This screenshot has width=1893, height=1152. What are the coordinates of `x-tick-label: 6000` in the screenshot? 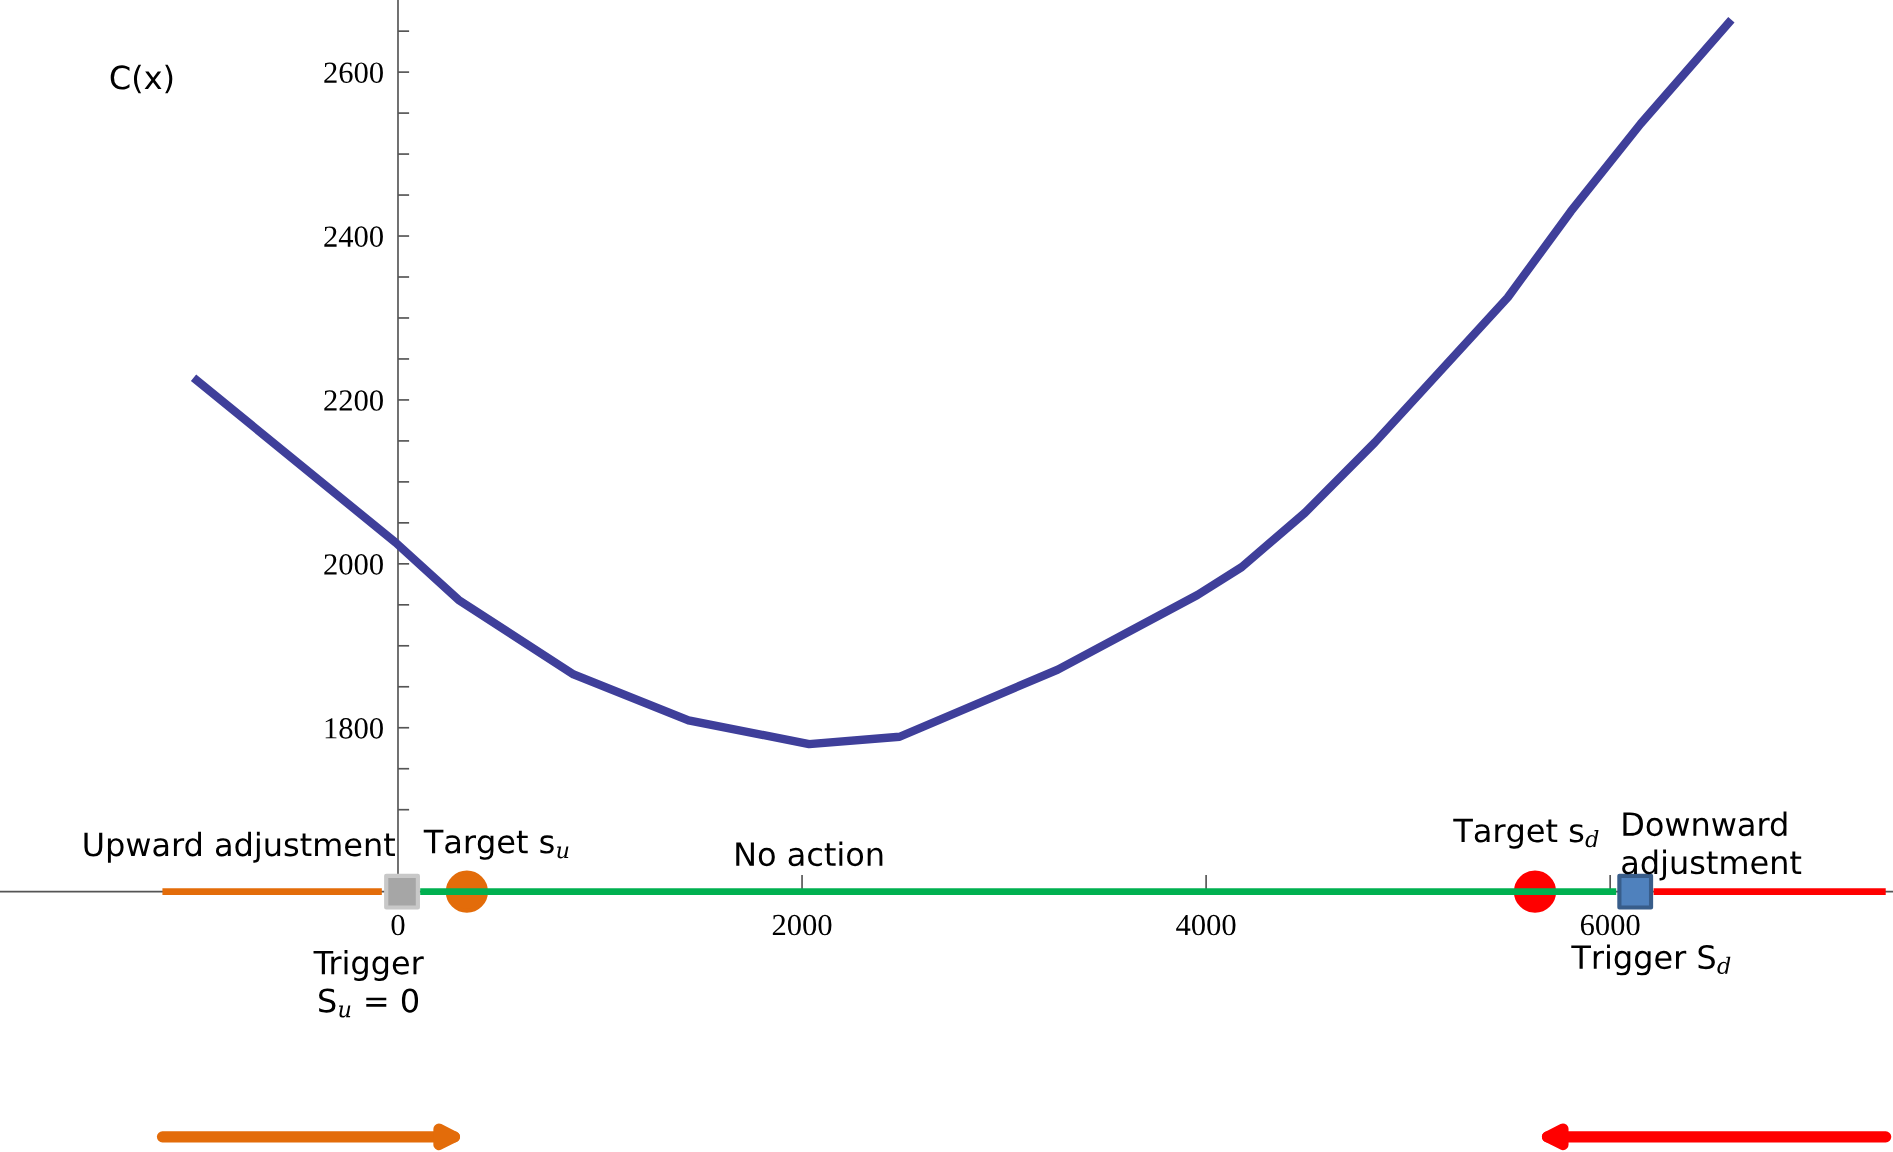 It's located at (1610, 925).